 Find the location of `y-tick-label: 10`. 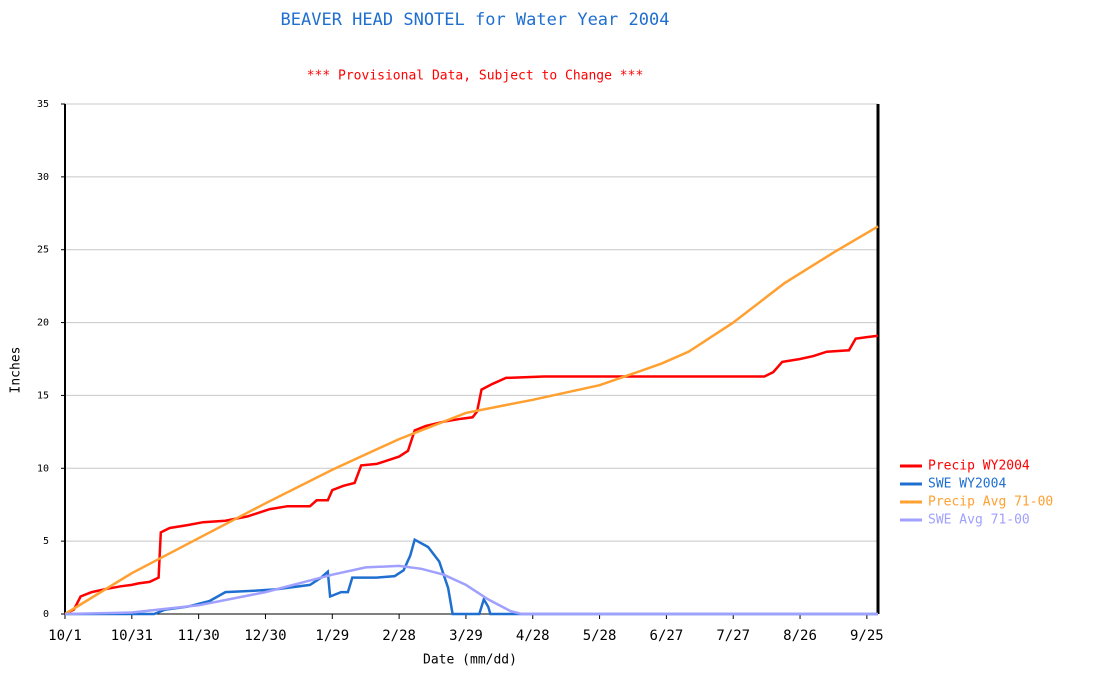

y-tick-label: 10 is located at coordinates (43, 468).